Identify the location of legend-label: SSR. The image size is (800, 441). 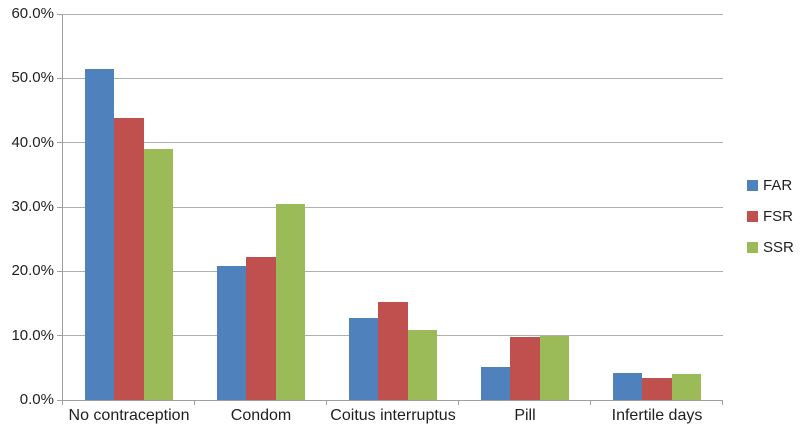
(778, 247).